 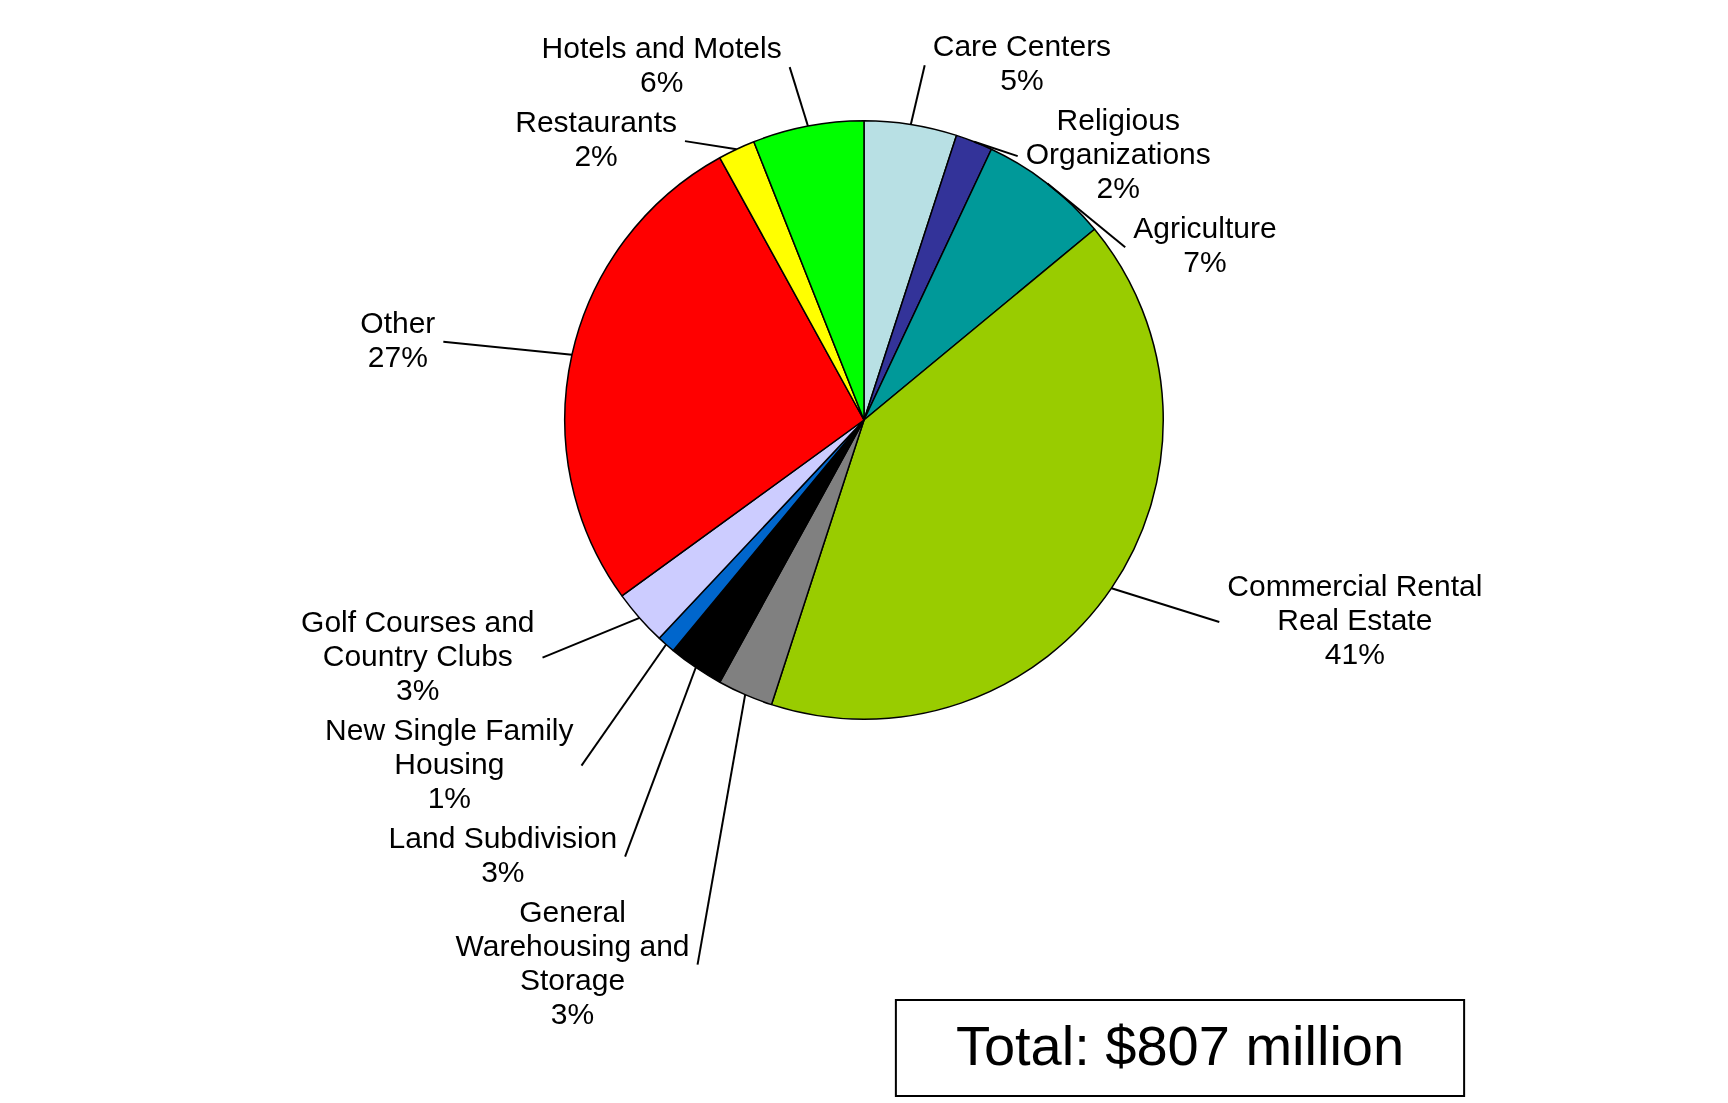 I want to click on data-label: 5%, so click(x=1022, y=80).